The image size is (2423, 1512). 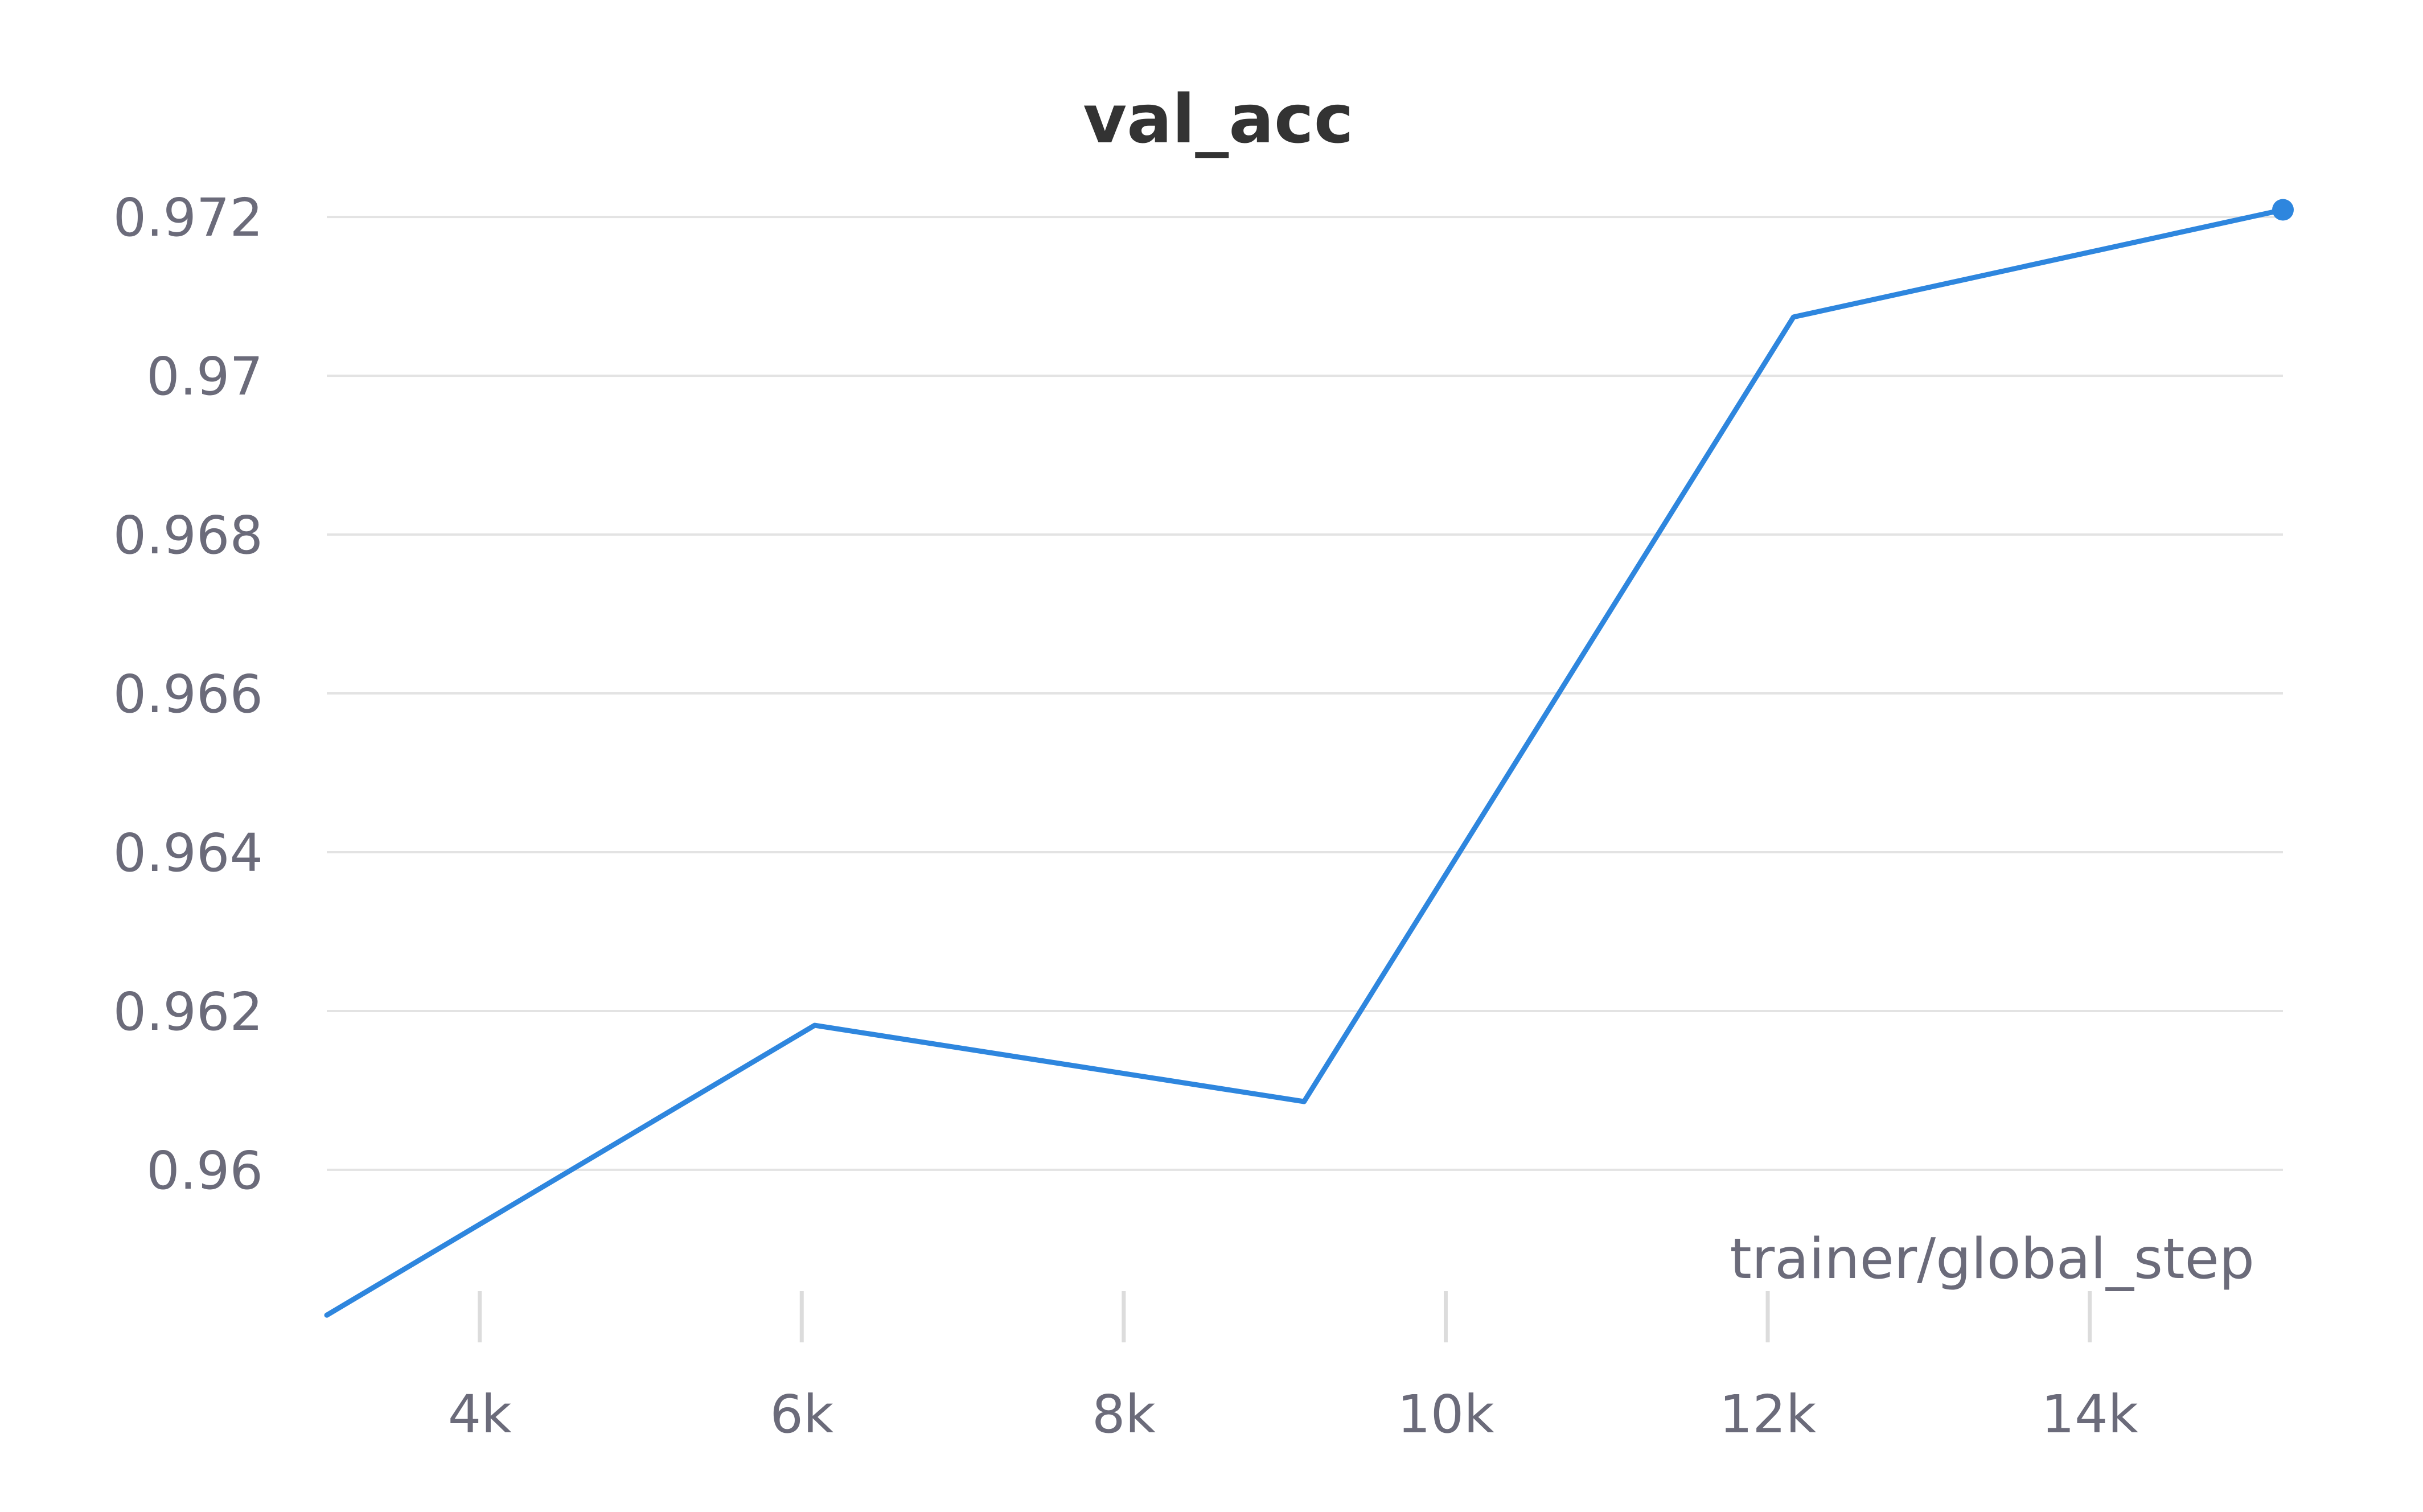 I want to click on x-axis-ticks: 4k 6k 8k 10k 12k 14k, so click(x=1293, y=1368).